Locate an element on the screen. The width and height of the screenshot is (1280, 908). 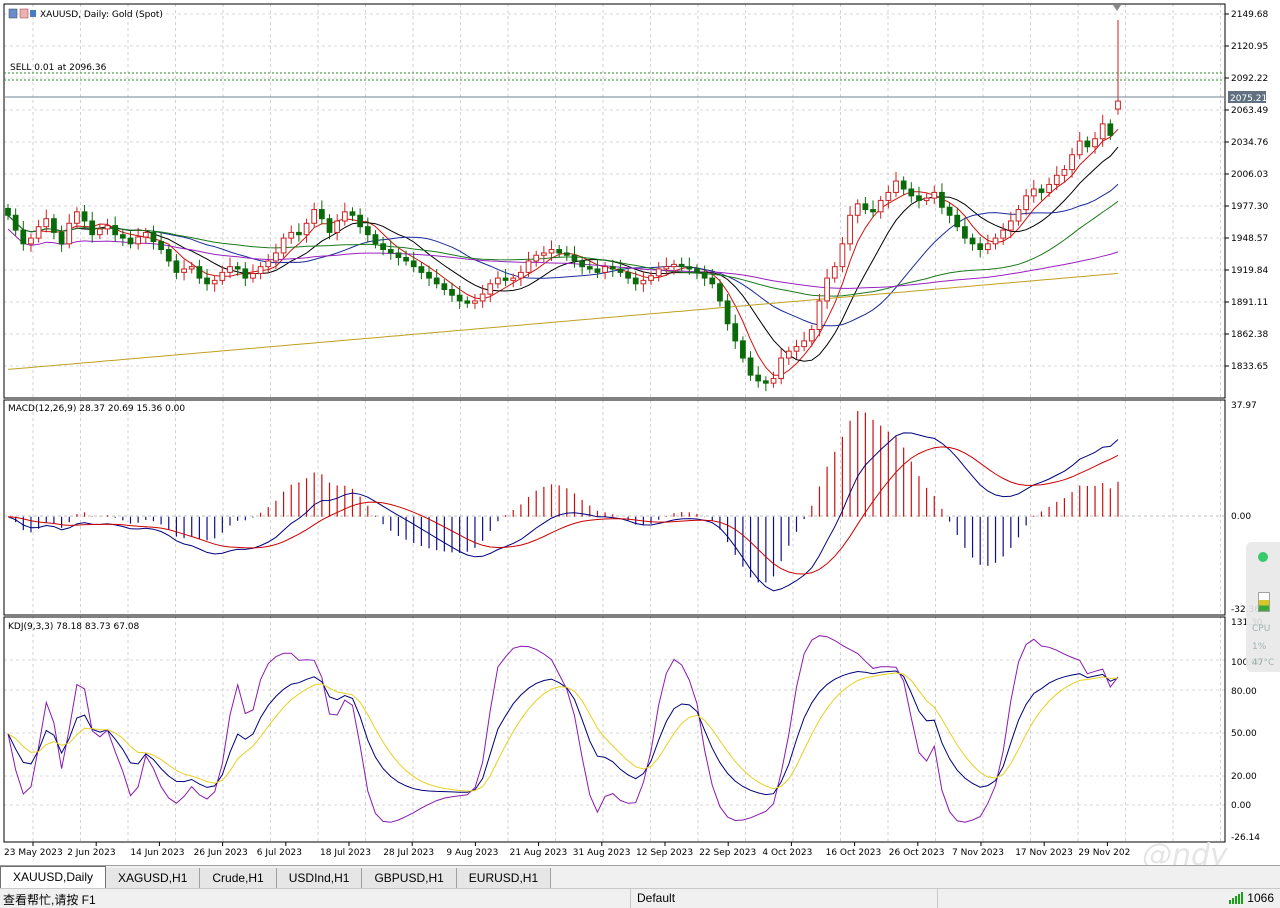
svg-text: 2075.21 is located at coordinates (1248, 99).